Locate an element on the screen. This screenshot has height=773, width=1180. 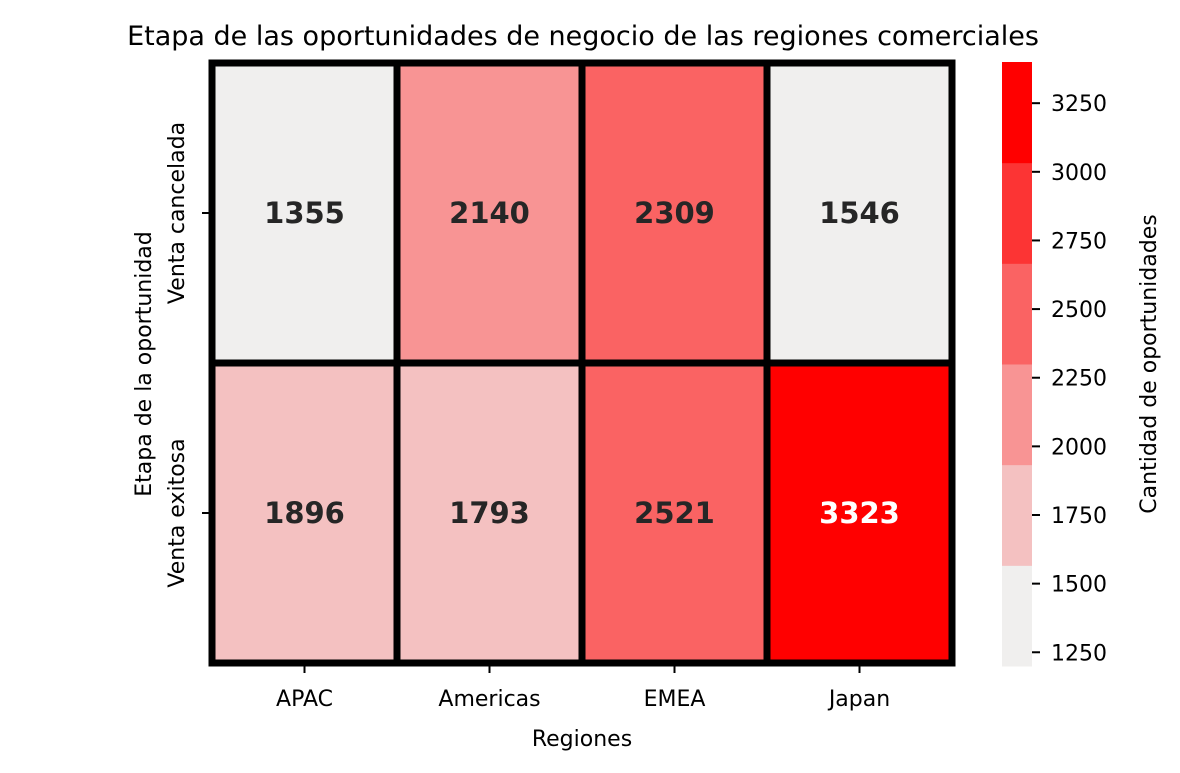
x-tick-label: Japan is located at coordinates (858, 699).